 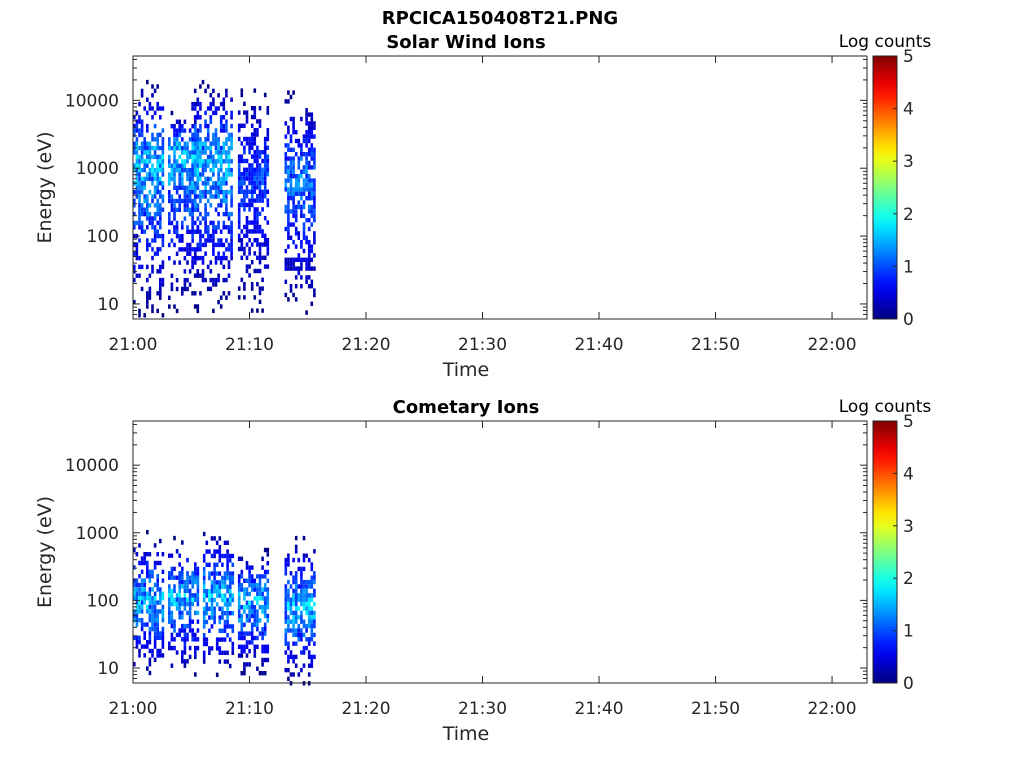 What do you see at coordinates (133, 709) in the screenshot?
I see `x-tick-label: 21:00` at bounding box center [133, 709].